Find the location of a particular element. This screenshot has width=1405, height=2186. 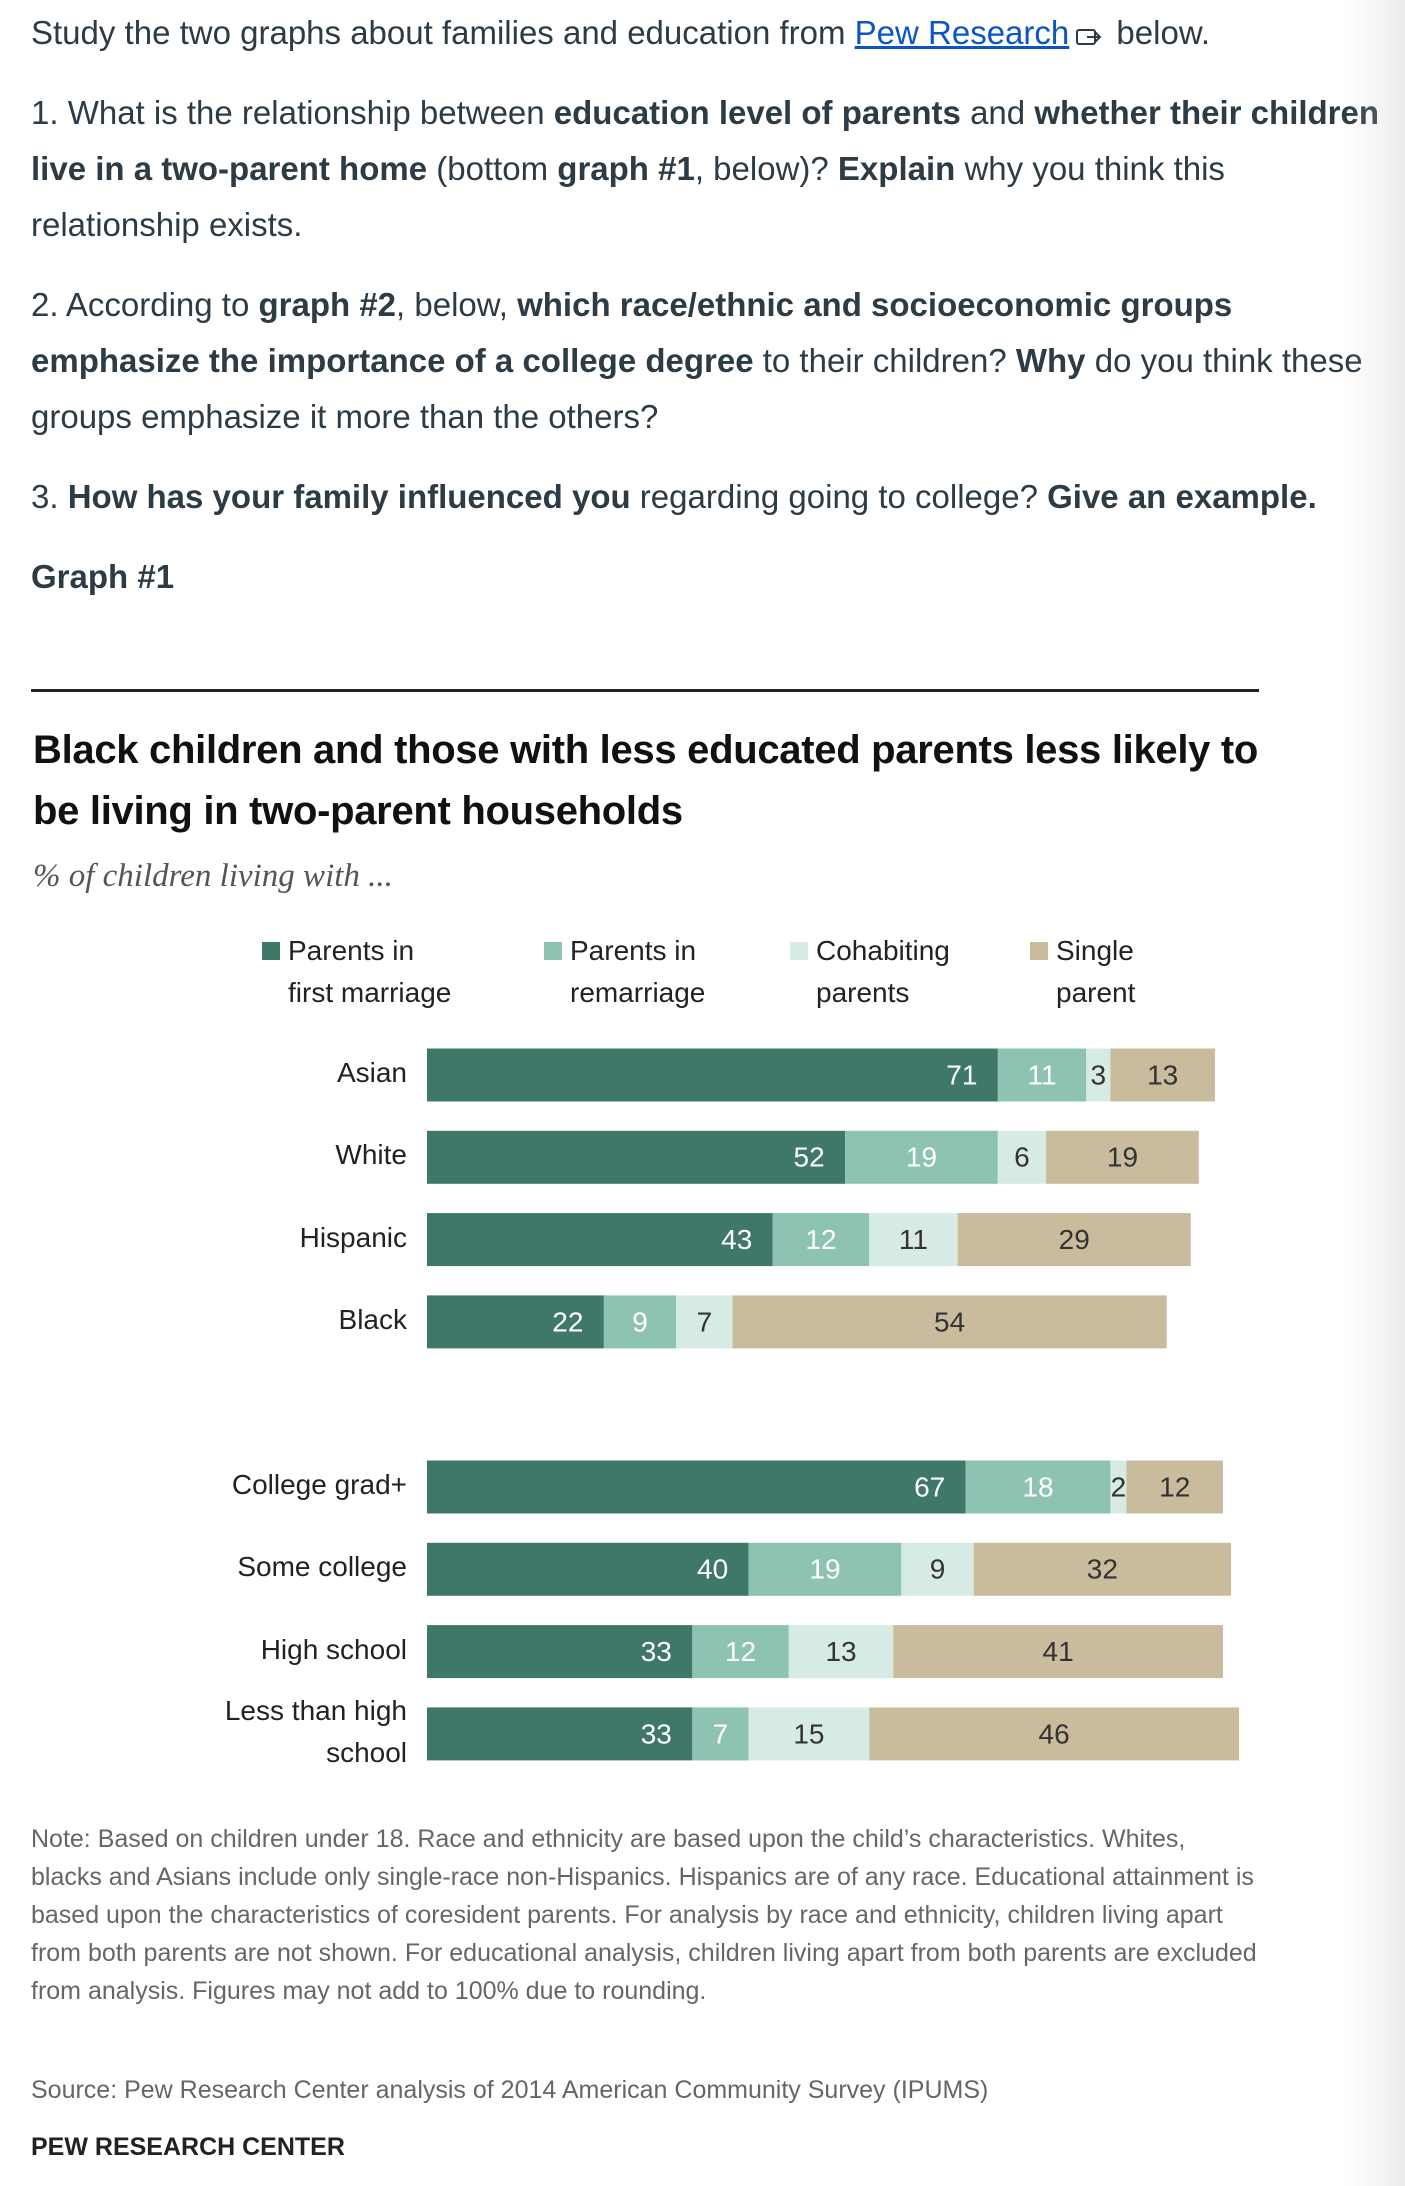

value-label: 9 is located at coordinates (938, 1569).